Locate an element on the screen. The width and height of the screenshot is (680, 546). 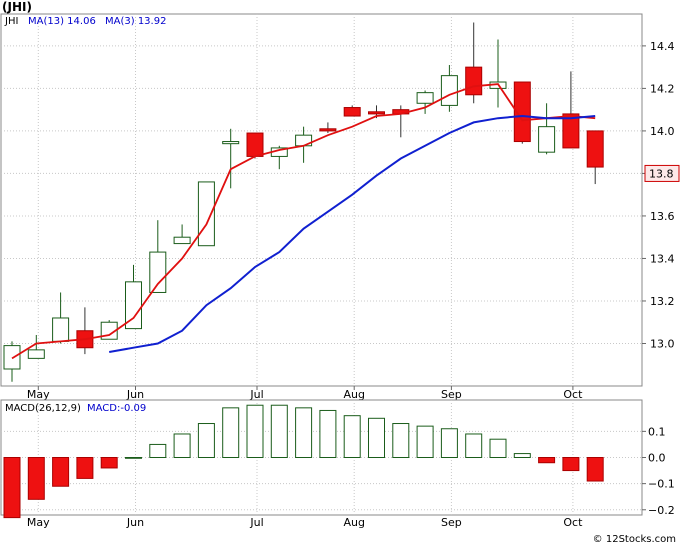
legend-entry: MA(13) 14.06 is located at coordinates (62, 21).